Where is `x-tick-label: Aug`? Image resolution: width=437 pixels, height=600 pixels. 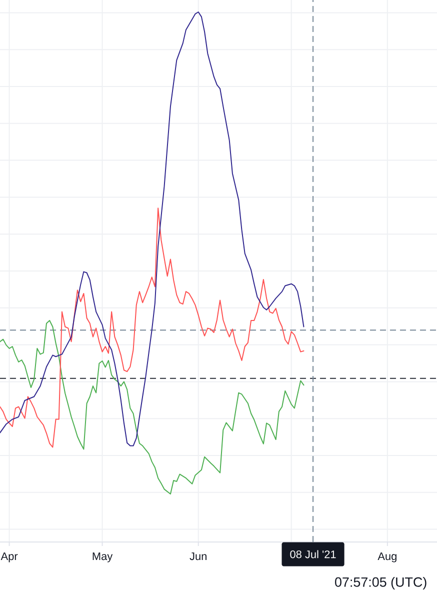 x-tick-label: Aug is located at coordinates (387, 557).